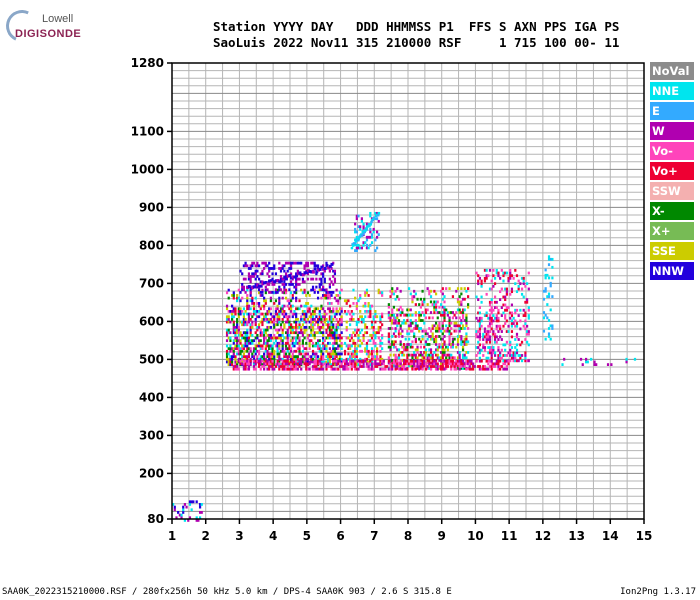 The height and width of the screenshot is (600, 700). What do you see at coordinates (48, 34) in the screenshot?
I see `logo-line2: DIGISONDE` at bounding box center [48, 34].